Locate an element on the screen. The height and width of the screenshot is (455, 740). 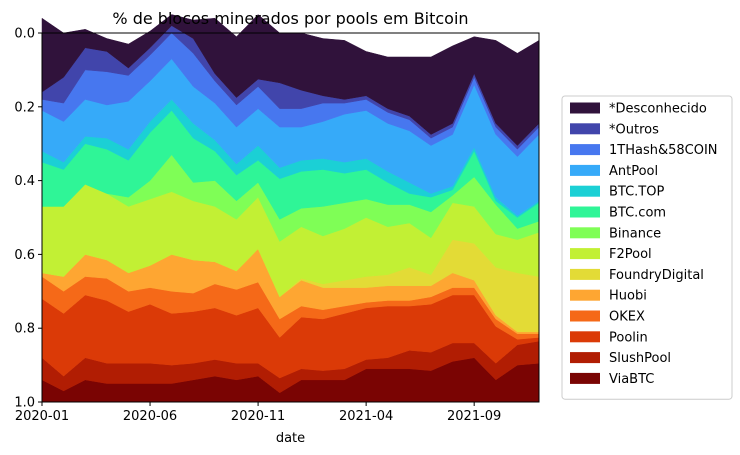
y-tick-label: 0.0 is located at coordinates (24, 34).